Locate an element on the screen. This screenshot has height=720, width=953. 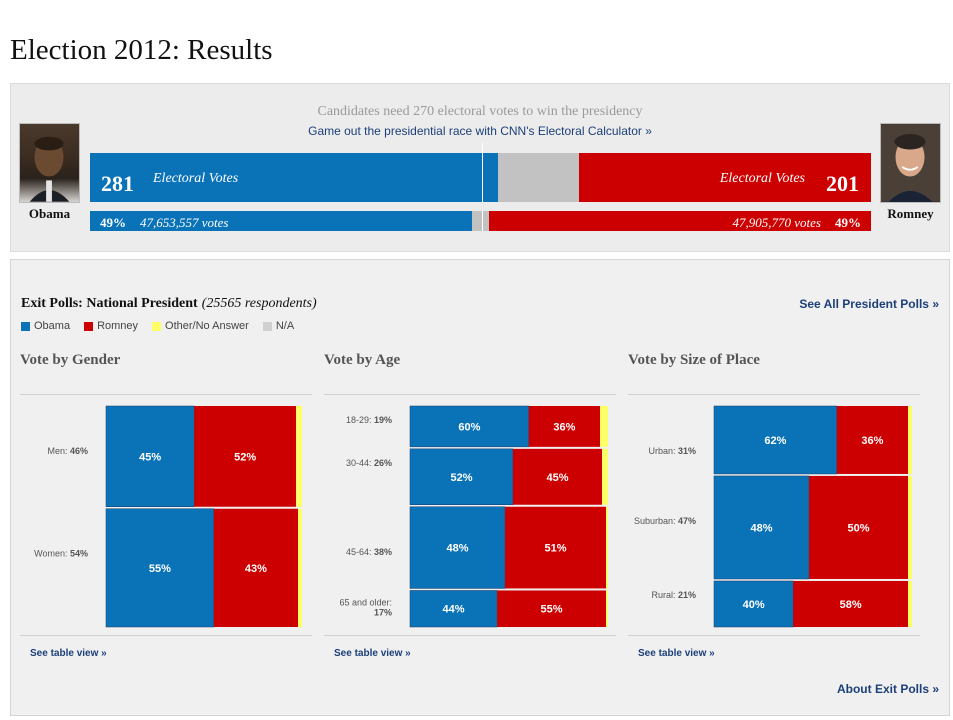
category-label: 65 and older: is located at coordinates (365, 602).